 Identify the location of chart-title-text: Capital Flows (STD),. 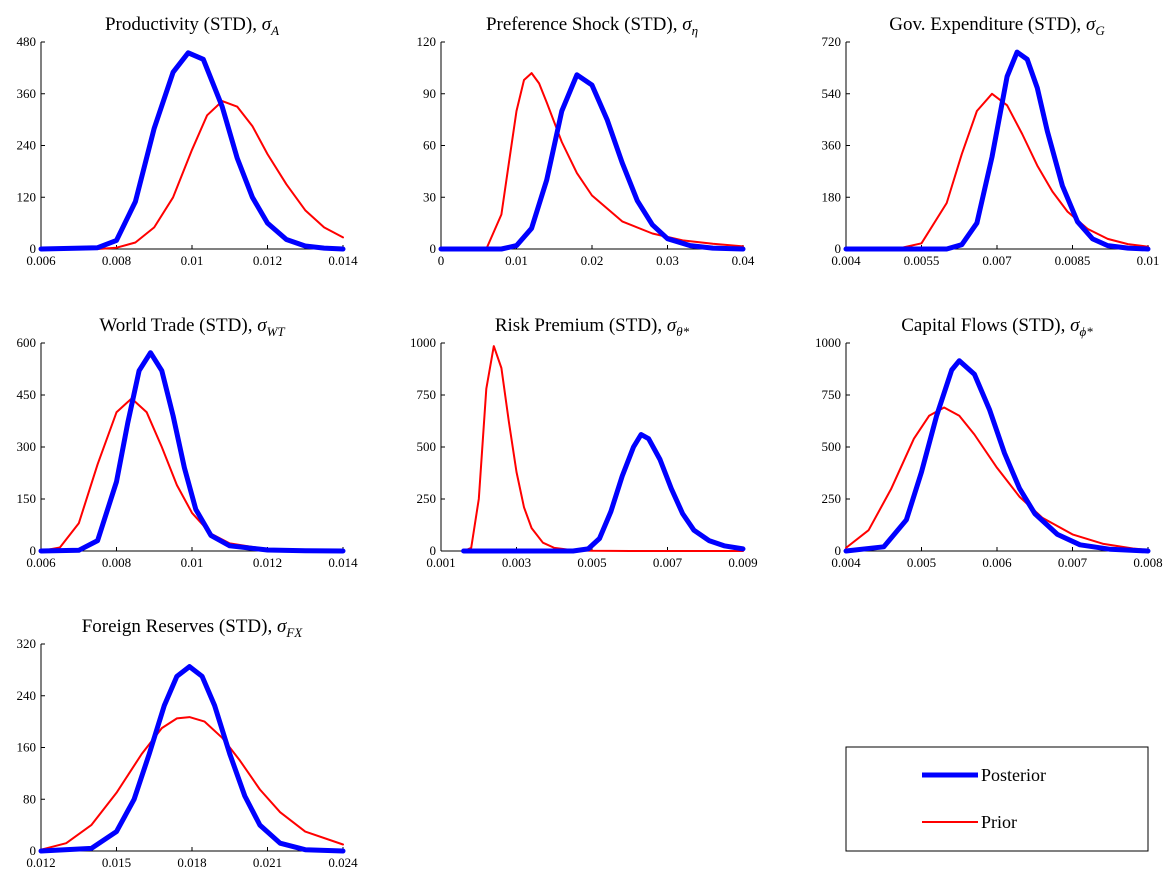
(985, 325).